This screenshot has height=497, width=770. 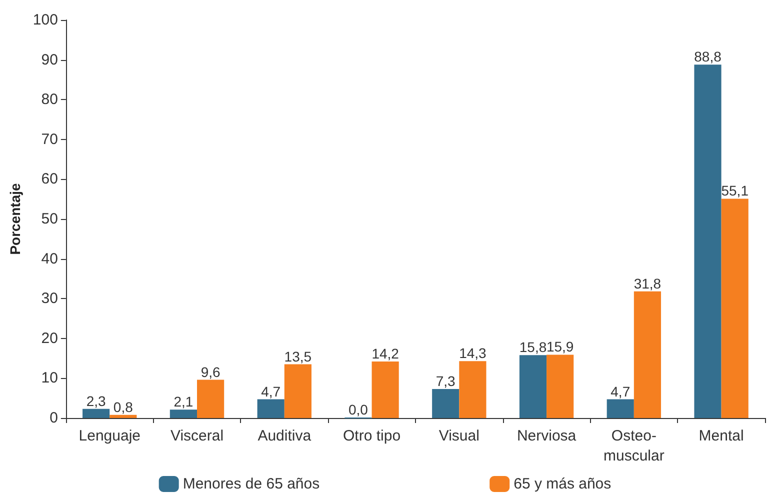 What do you see at coordinates (49, 219) in the screenshot?
I see `y-tick-label: 50` at bounding box center [49, 219].